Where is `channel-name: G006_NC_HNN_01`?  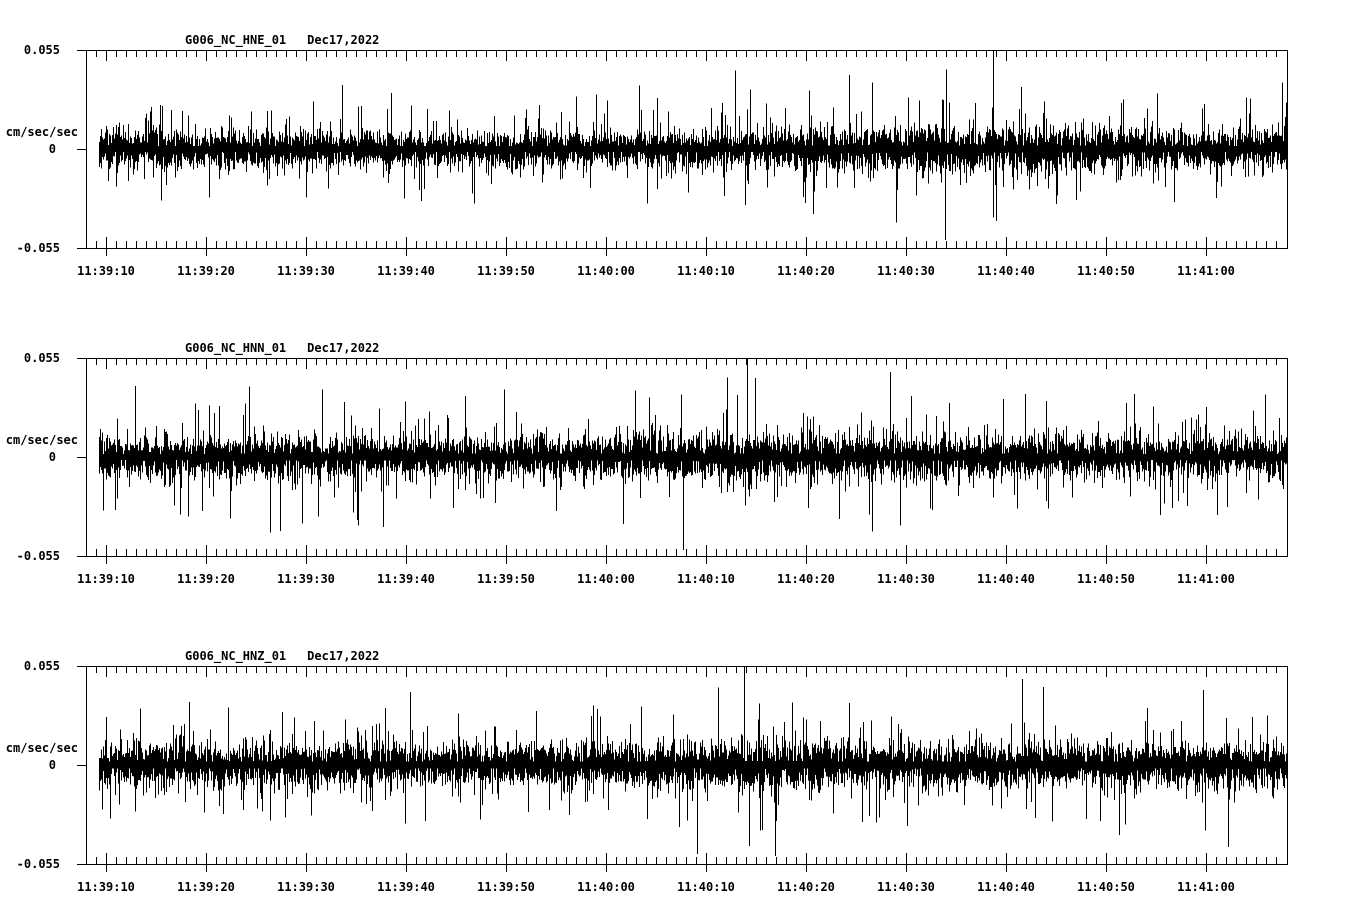
channel-name: G006_NC_HNN_01 is located at coordinates (236, 348).